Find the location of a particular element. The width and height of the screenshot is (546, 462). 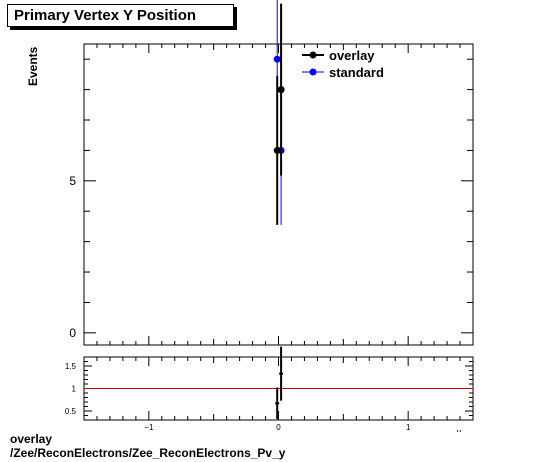

y-tick-label: 0 is located at coordinates (72, 333).